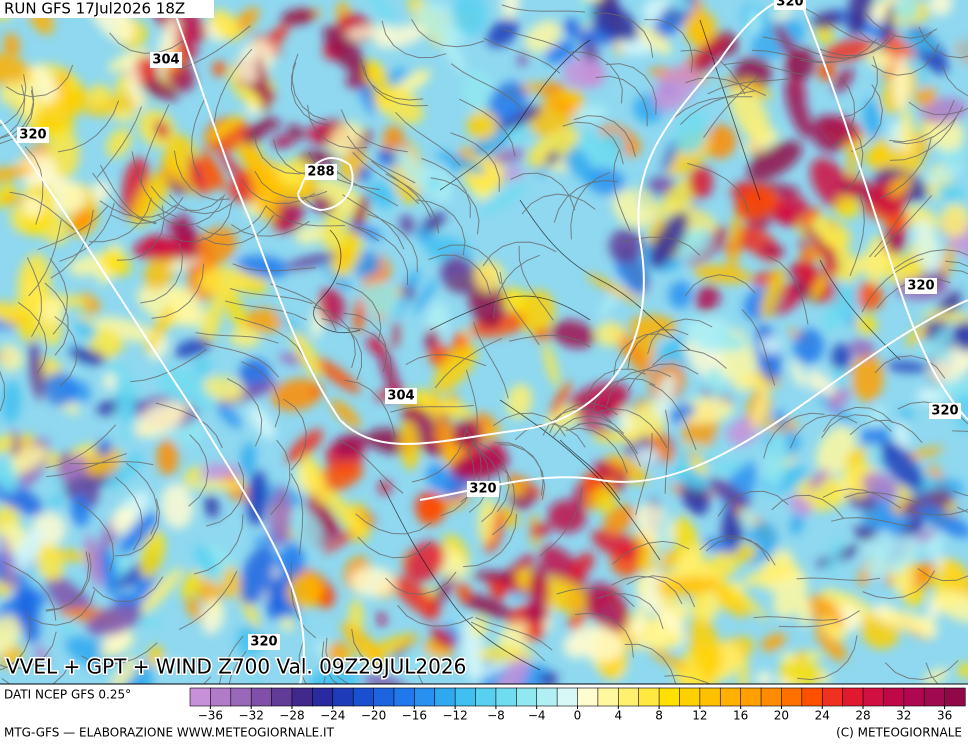 Image resolution: width=968 pixels, height=745 pixels. I want to click on colorbar-tick-label: −36, so click(210, 716).